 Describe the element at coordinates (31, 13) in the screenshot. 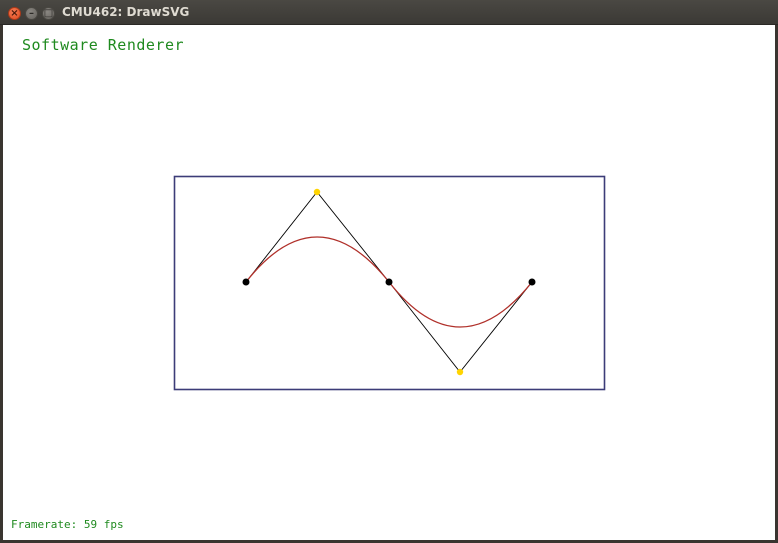

I see `minimize-icon: –` at that location.